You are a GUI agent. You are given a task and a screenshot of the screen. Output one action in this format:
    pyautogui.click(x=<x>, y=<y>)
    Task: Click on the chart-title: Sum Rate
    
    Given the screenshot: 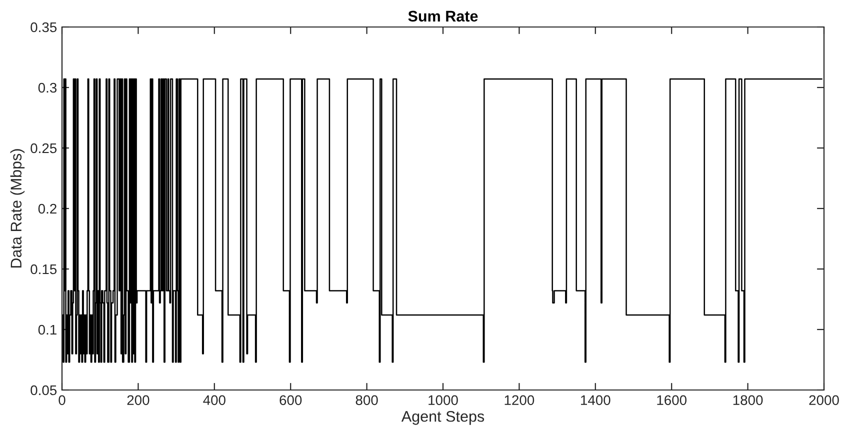 What is the action you would take?
    pyautogui.click(x=443, y=16)
    